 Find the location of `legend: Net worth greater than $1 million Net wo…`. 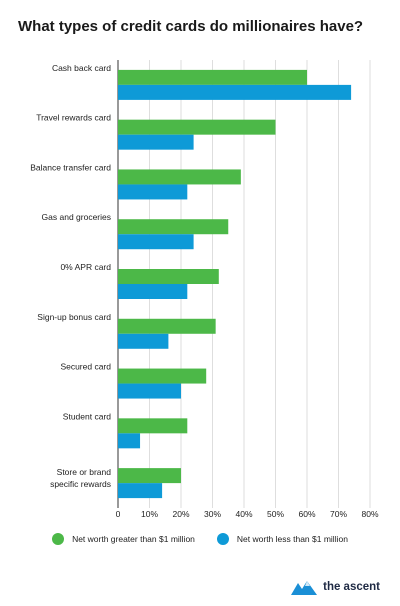

legend: Net worth greater than $1 million Net wo… is located at coordinates (200, 539).